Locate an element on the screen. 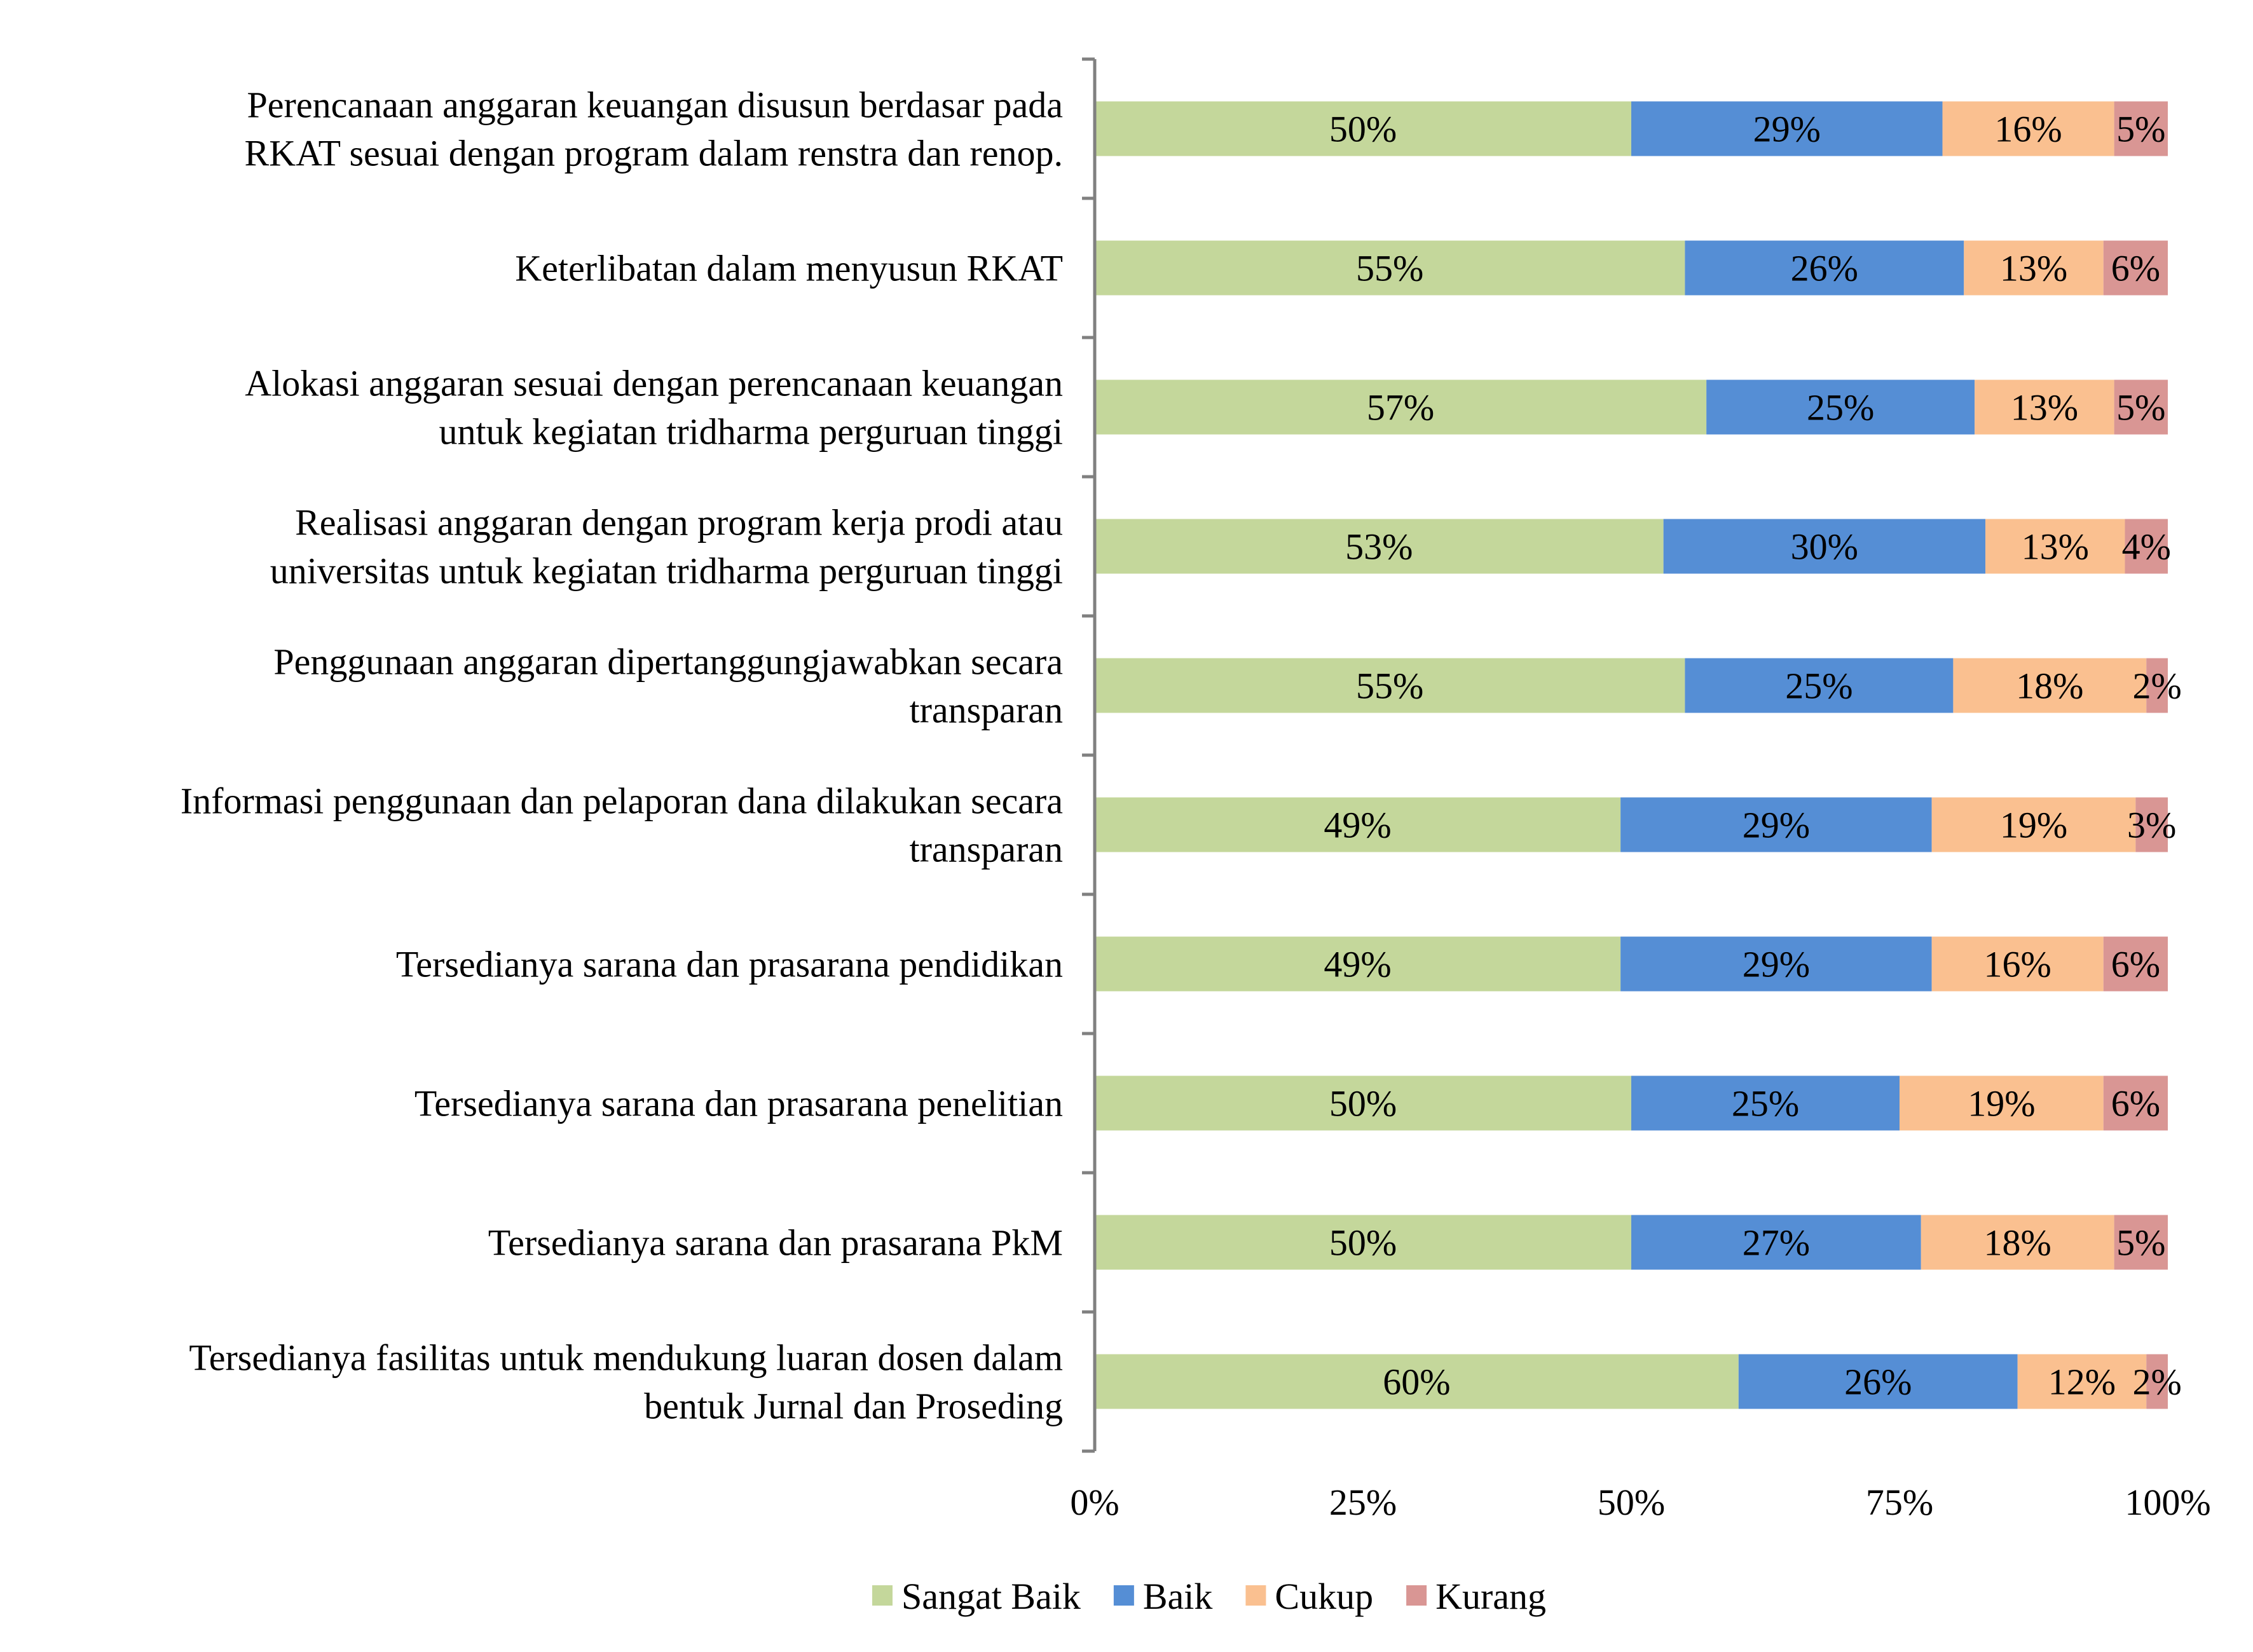  x-tick-label: 0% is located at coordinates (1094, 1503).